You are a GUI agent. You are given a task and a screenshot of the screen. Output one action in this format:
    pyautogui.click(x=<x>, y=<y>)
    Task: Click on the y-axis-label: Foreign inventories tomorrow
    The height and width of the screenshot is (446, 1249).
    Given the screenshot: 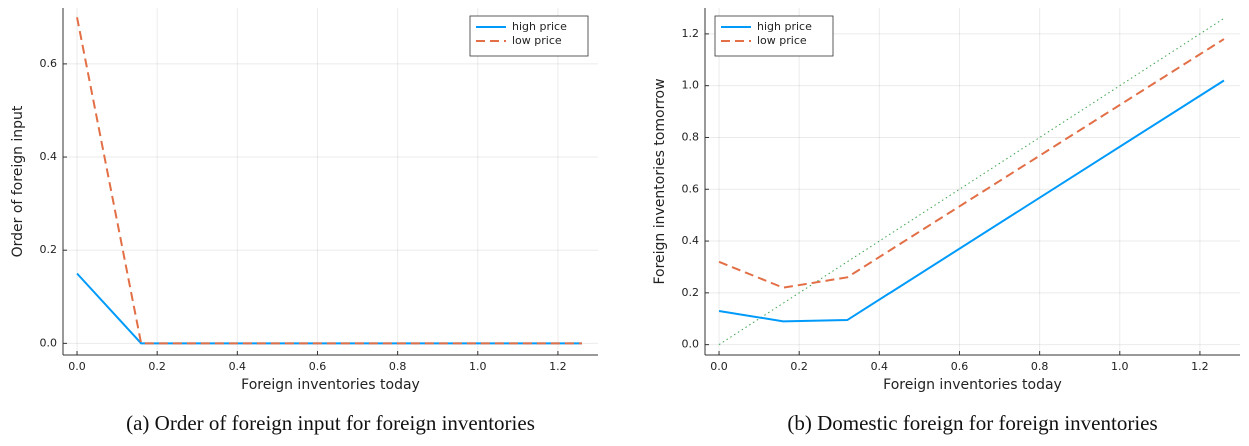 What is the action you would take?
    pyautogui.click(x=660, y=181)
    